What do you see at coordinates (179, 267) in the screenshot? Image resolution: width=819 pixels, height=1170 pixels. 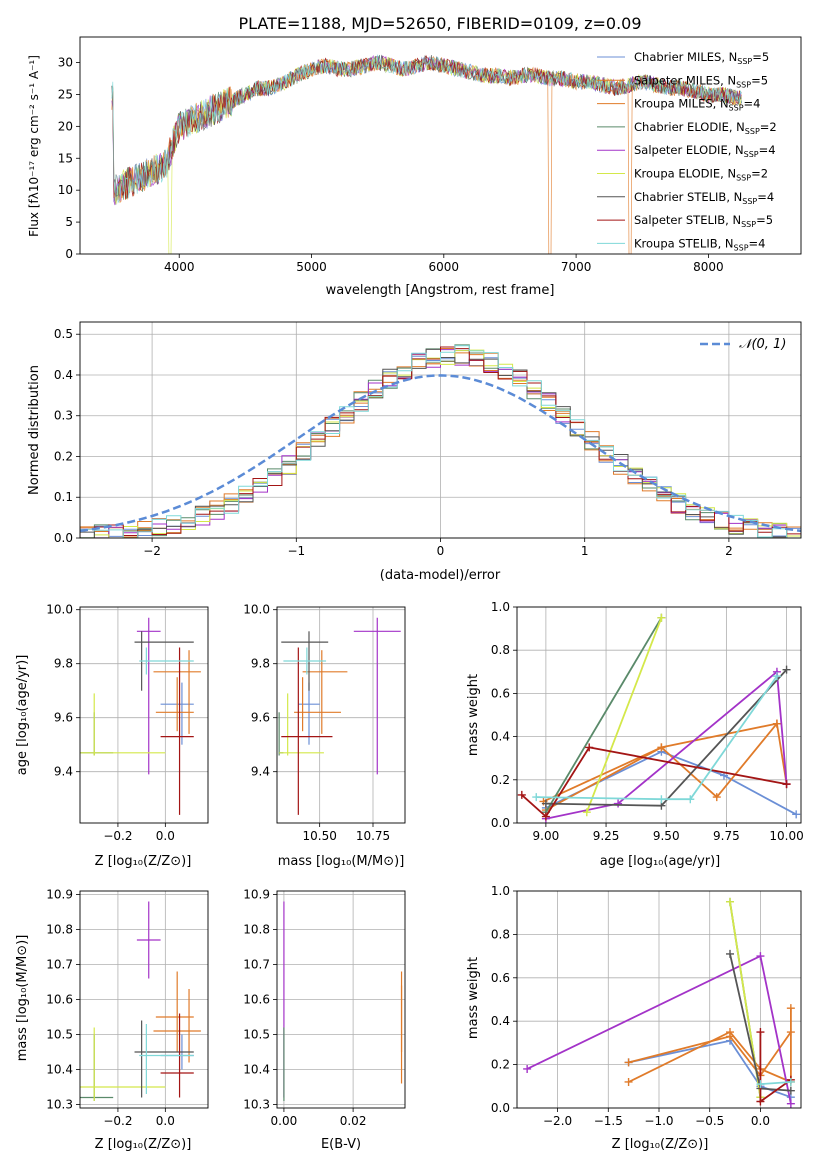 I see `spectrum-xtick-label: 4000` at bounding box center [179, 267].